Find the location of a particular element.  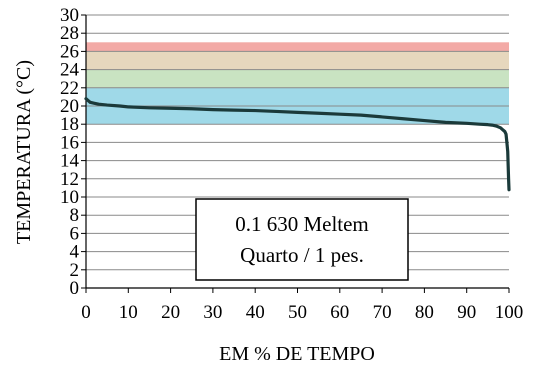

x-tick-label-60: 60 is located at coordinates (339, 312).